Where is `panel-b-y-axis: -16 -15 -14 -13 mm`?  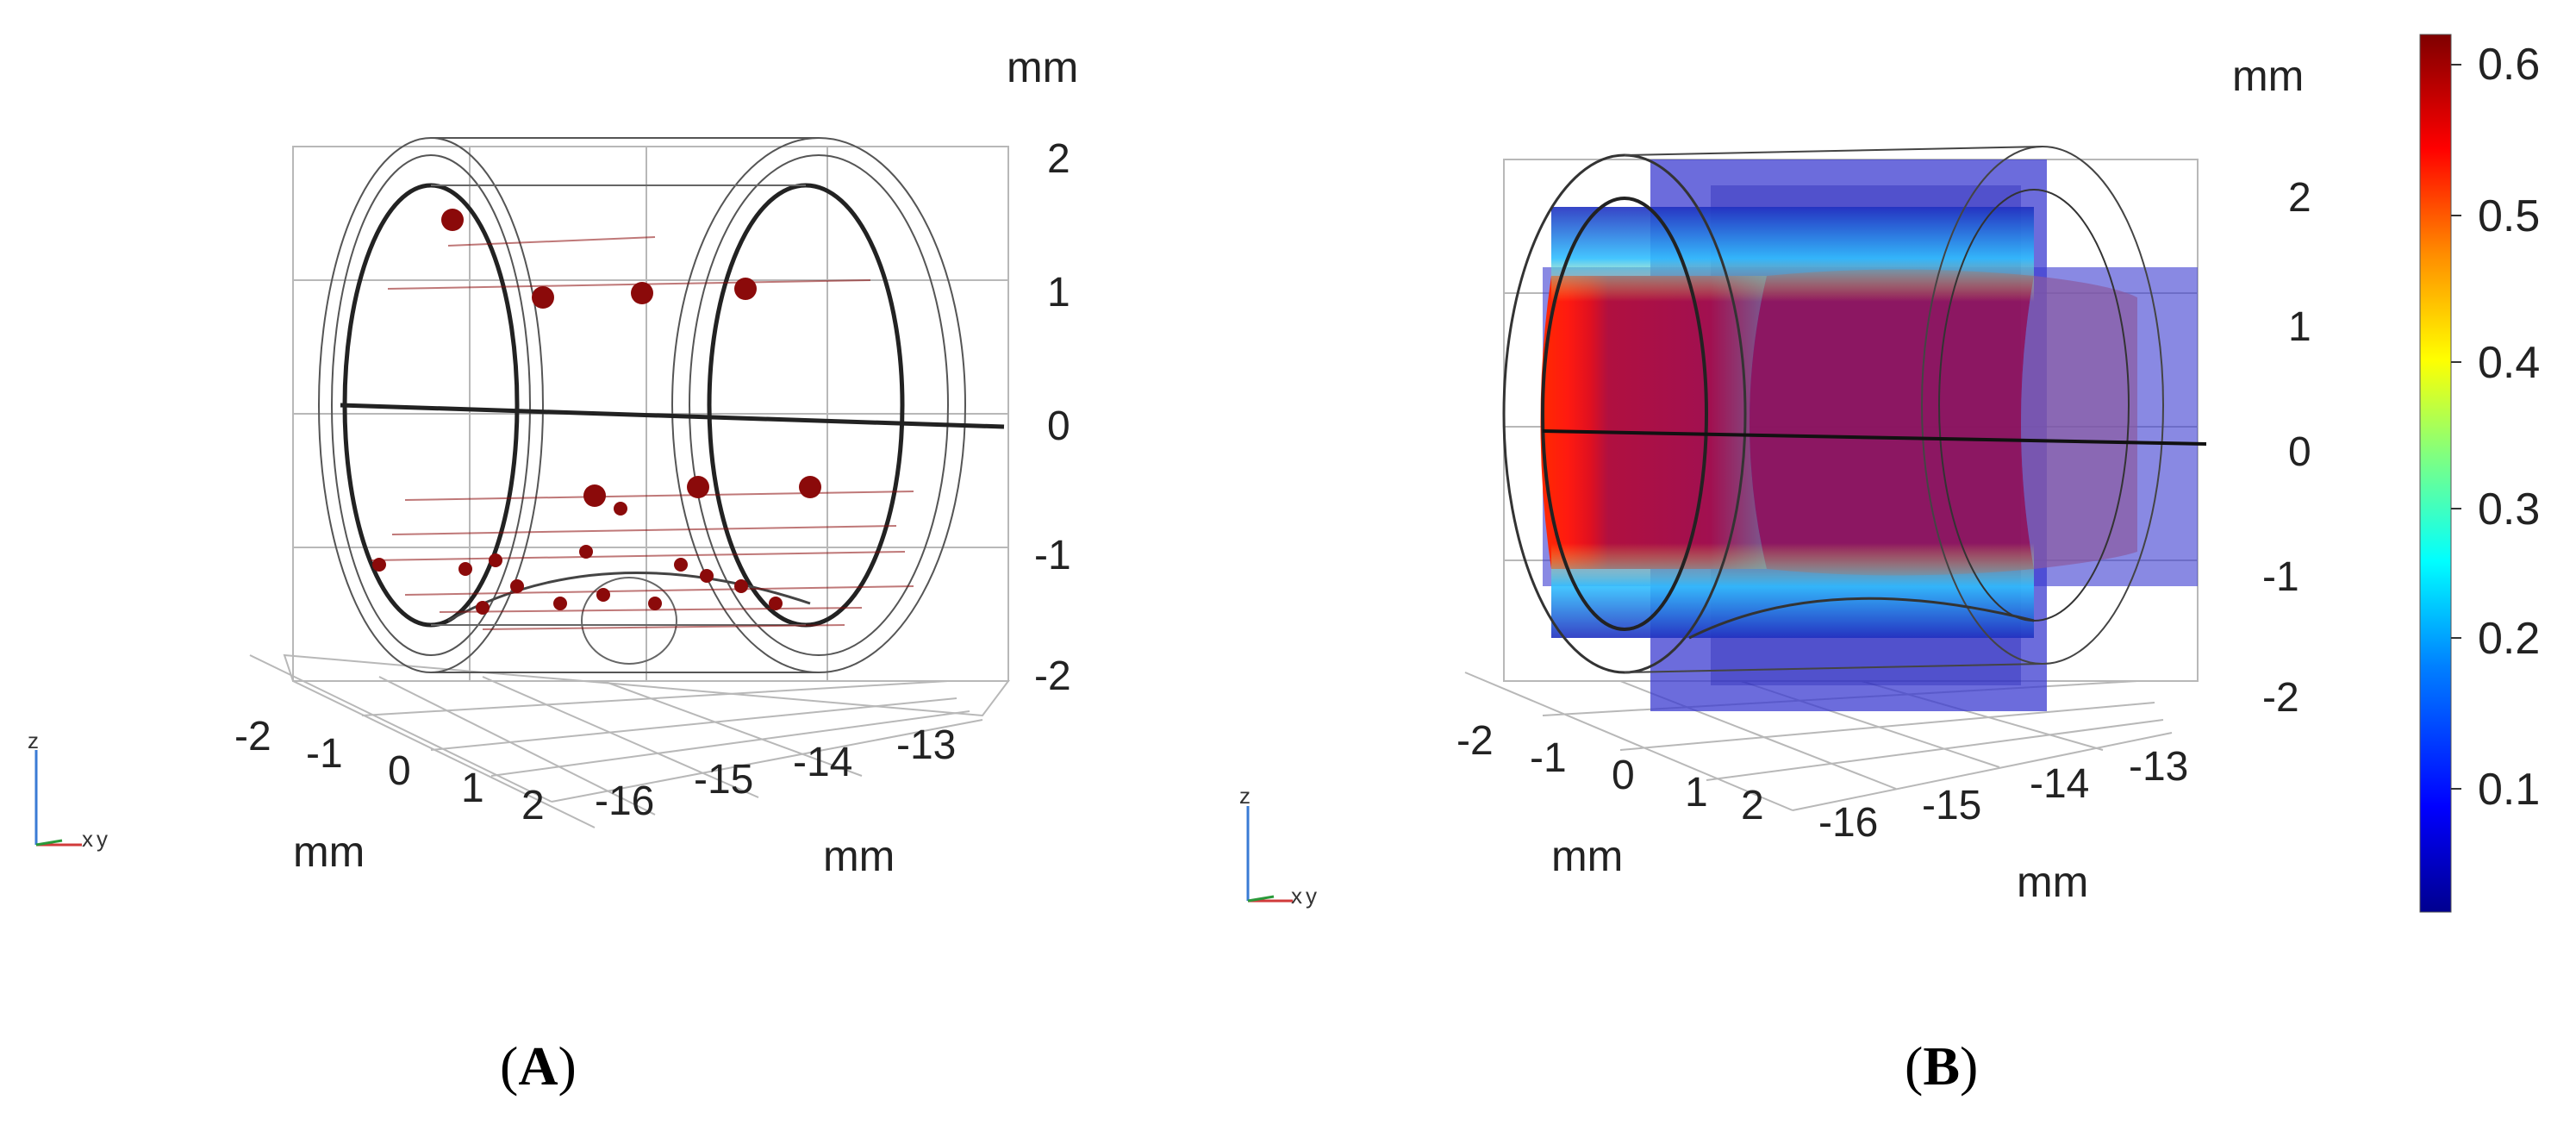 panel-b-y-axis: -16 -15 -14 -13 mm is located at coordinates (2003, 825).